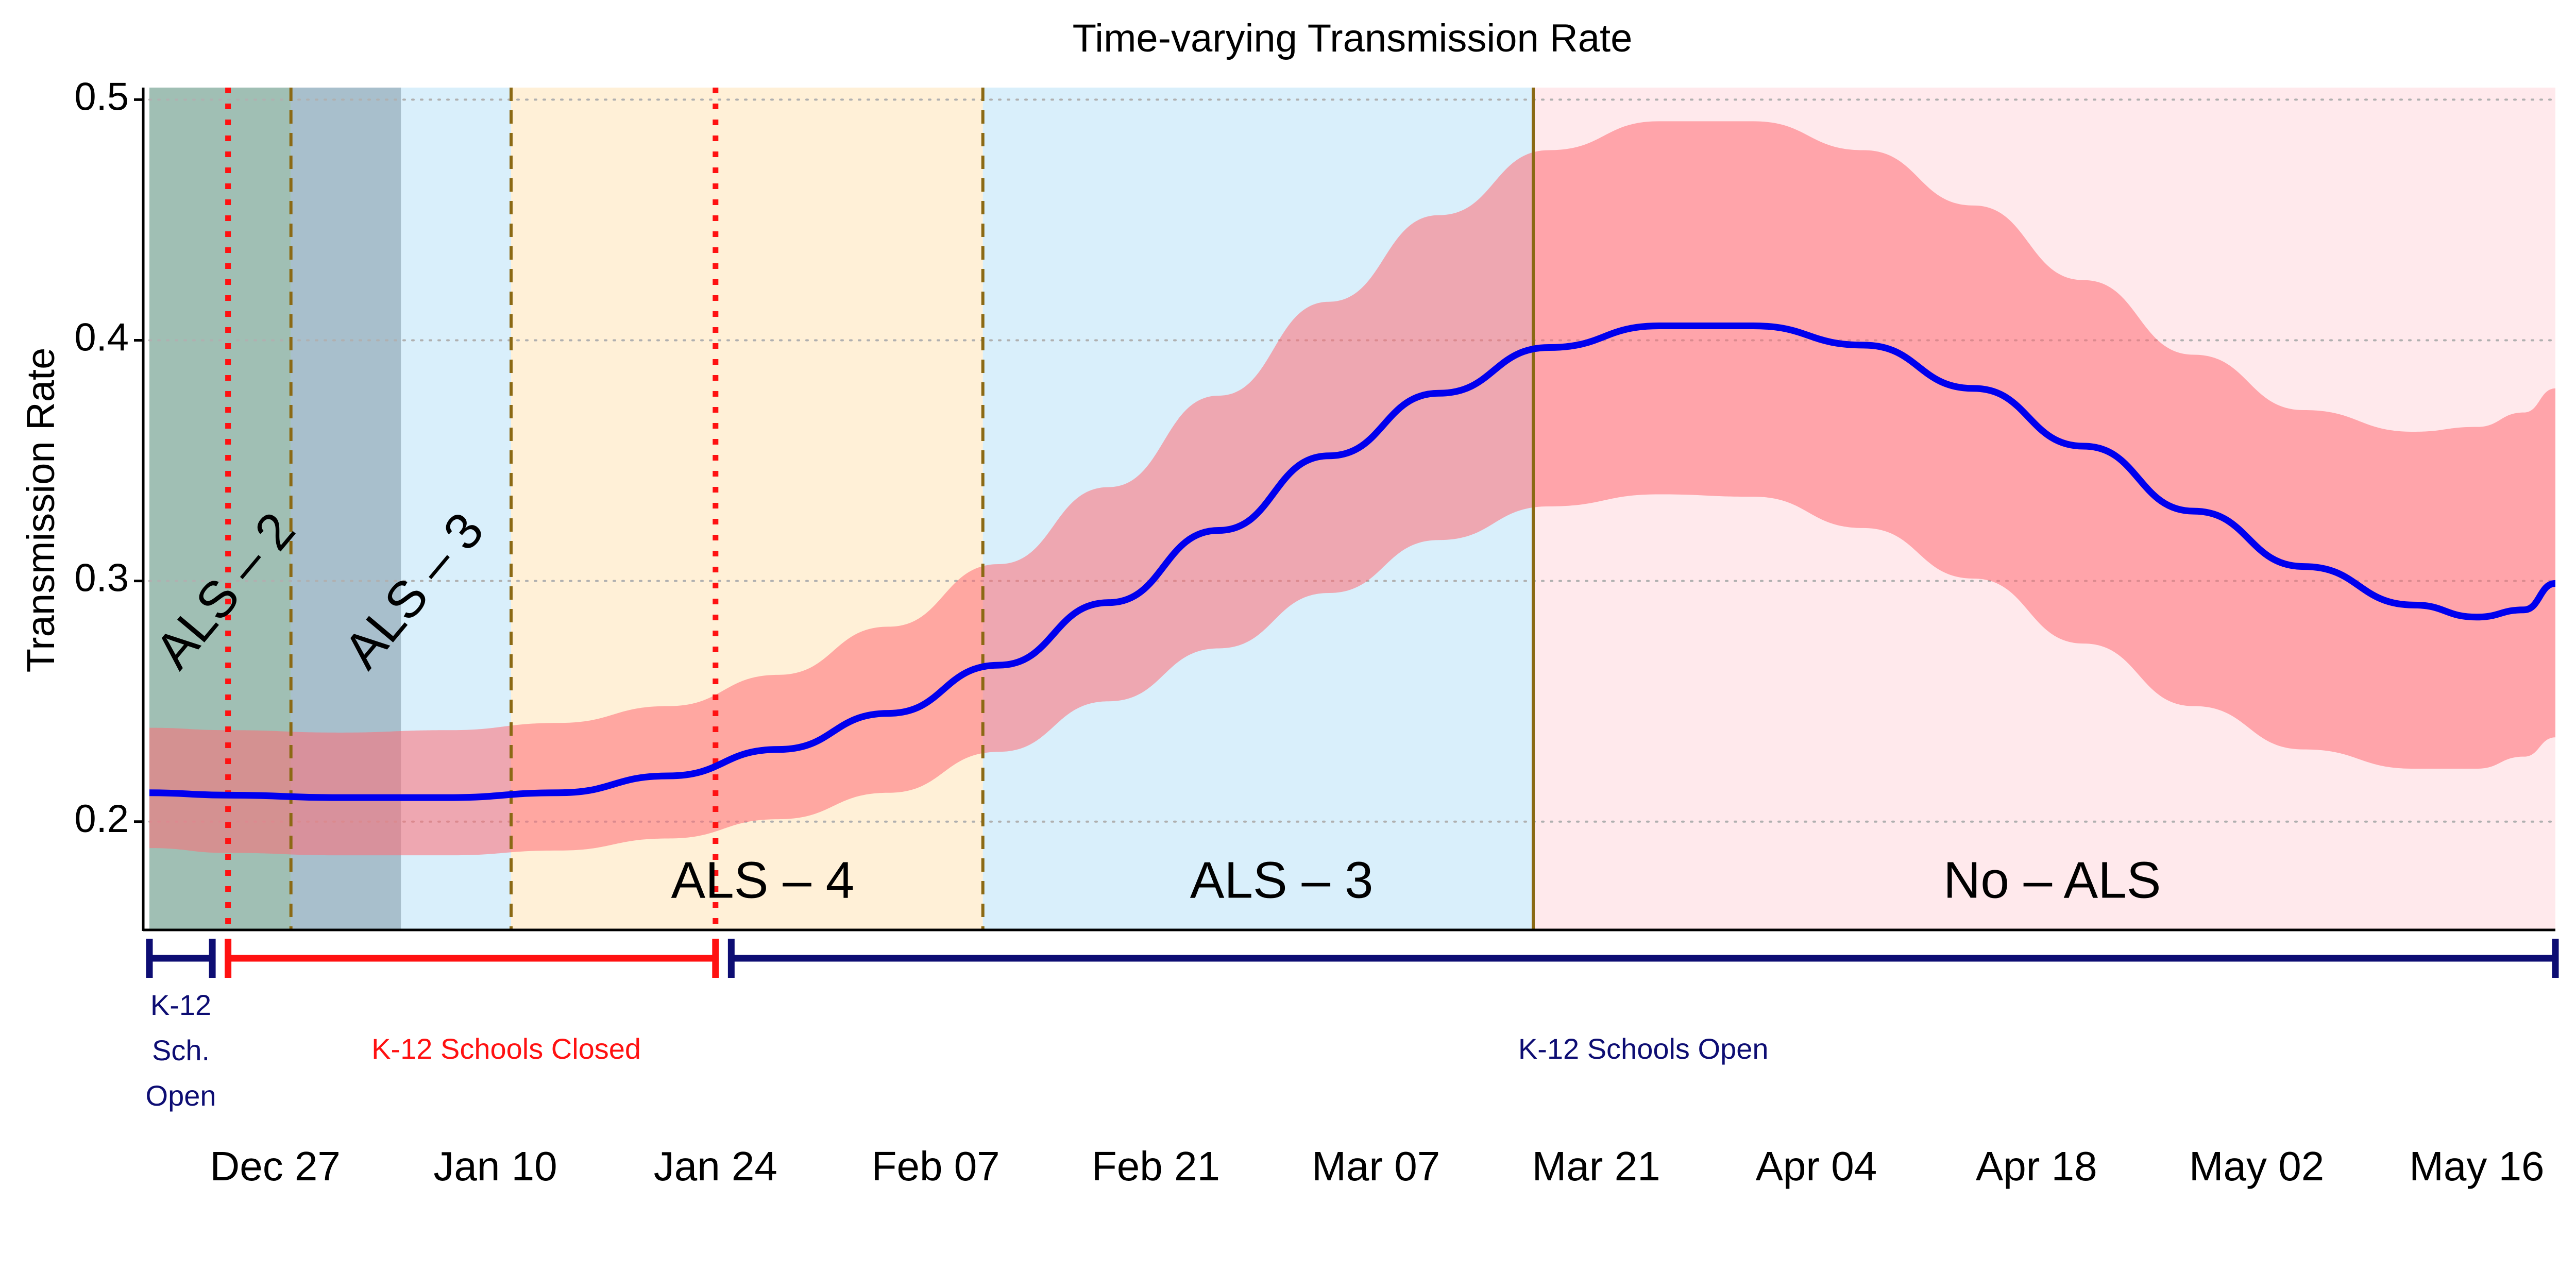  Describe the element at coordinates (108, 458) in the screenshot. I see `y-axis-ticks: 0.2 0.3 0.4 0.5` at that location.